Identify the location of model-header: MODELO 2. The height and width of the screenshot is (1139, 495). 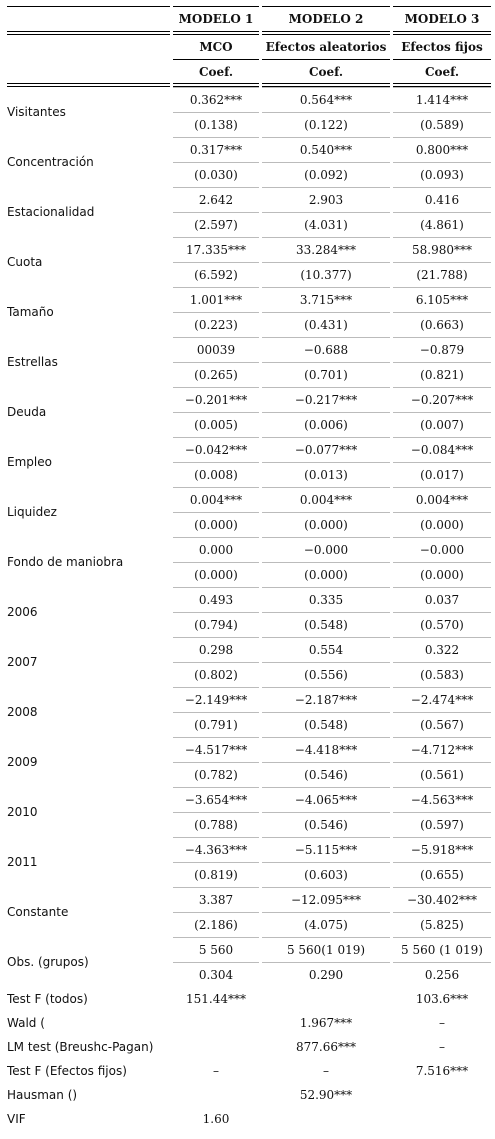
(326, 20).